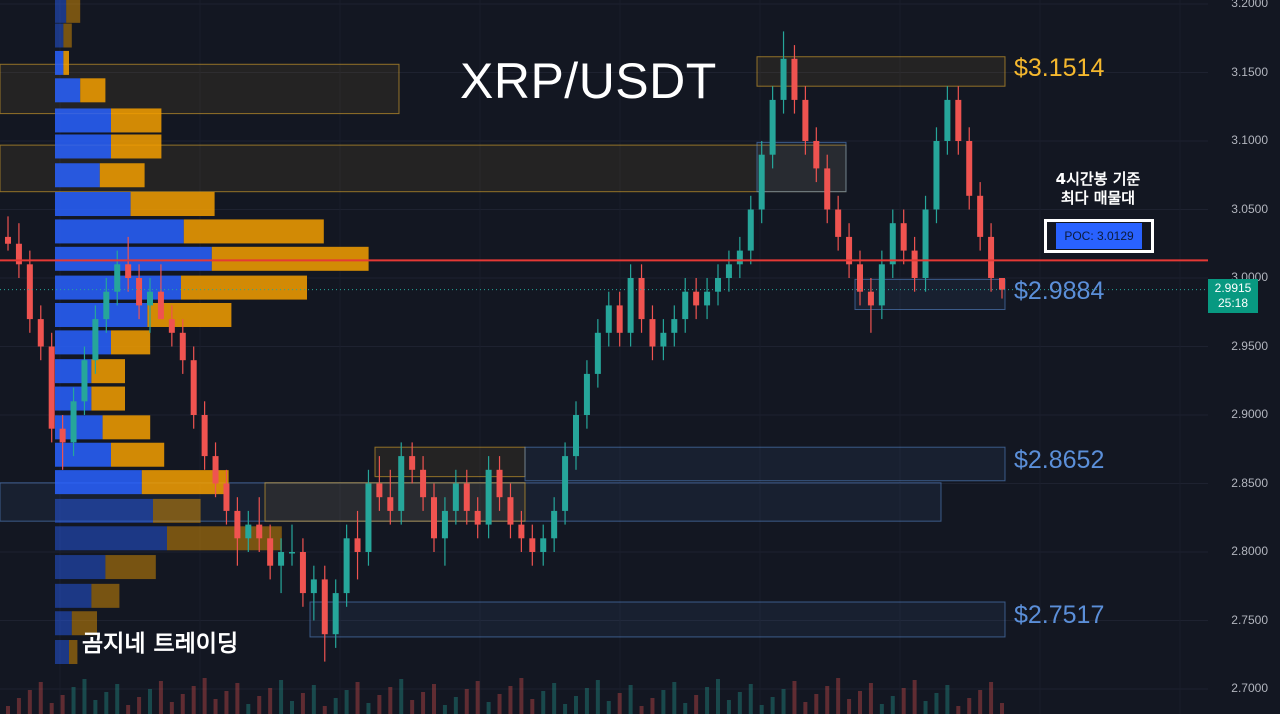 This screenshot has width=1280, height=714. I want to click on current-price: 2.9915, so click(1233, 288).